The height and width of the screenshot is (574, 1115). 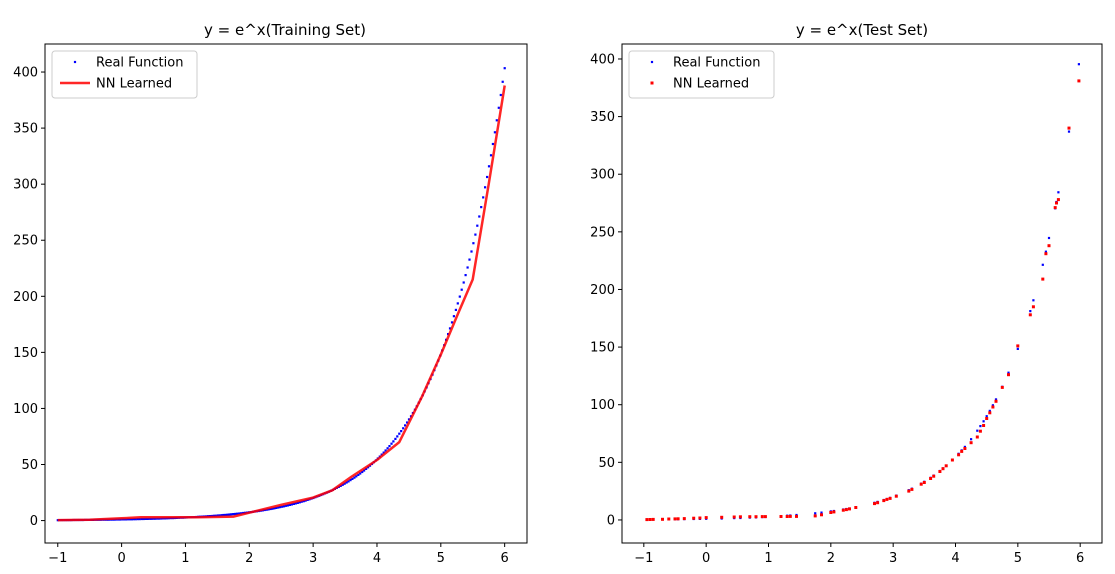 I want to click on y-tick-label: 400, so click(x=25, y=73).